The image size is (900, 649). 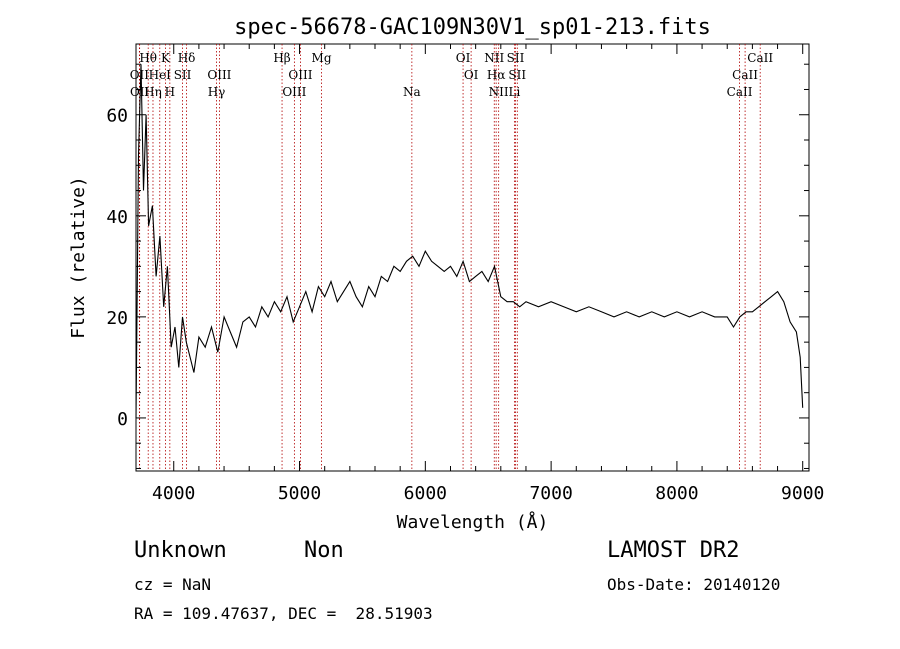 I want to click on spectral-line-label: Na, so click(x=412, y=92).